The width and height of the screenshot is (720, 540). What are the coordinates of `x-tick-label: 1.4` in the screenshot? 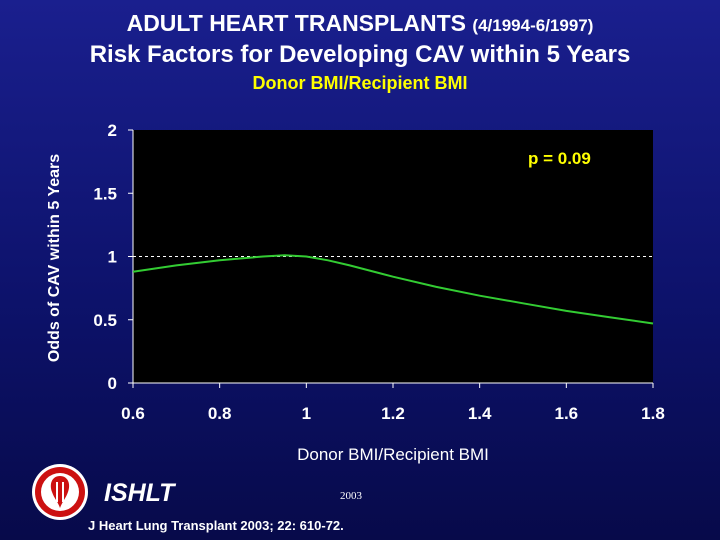 It's located at (480, 413).